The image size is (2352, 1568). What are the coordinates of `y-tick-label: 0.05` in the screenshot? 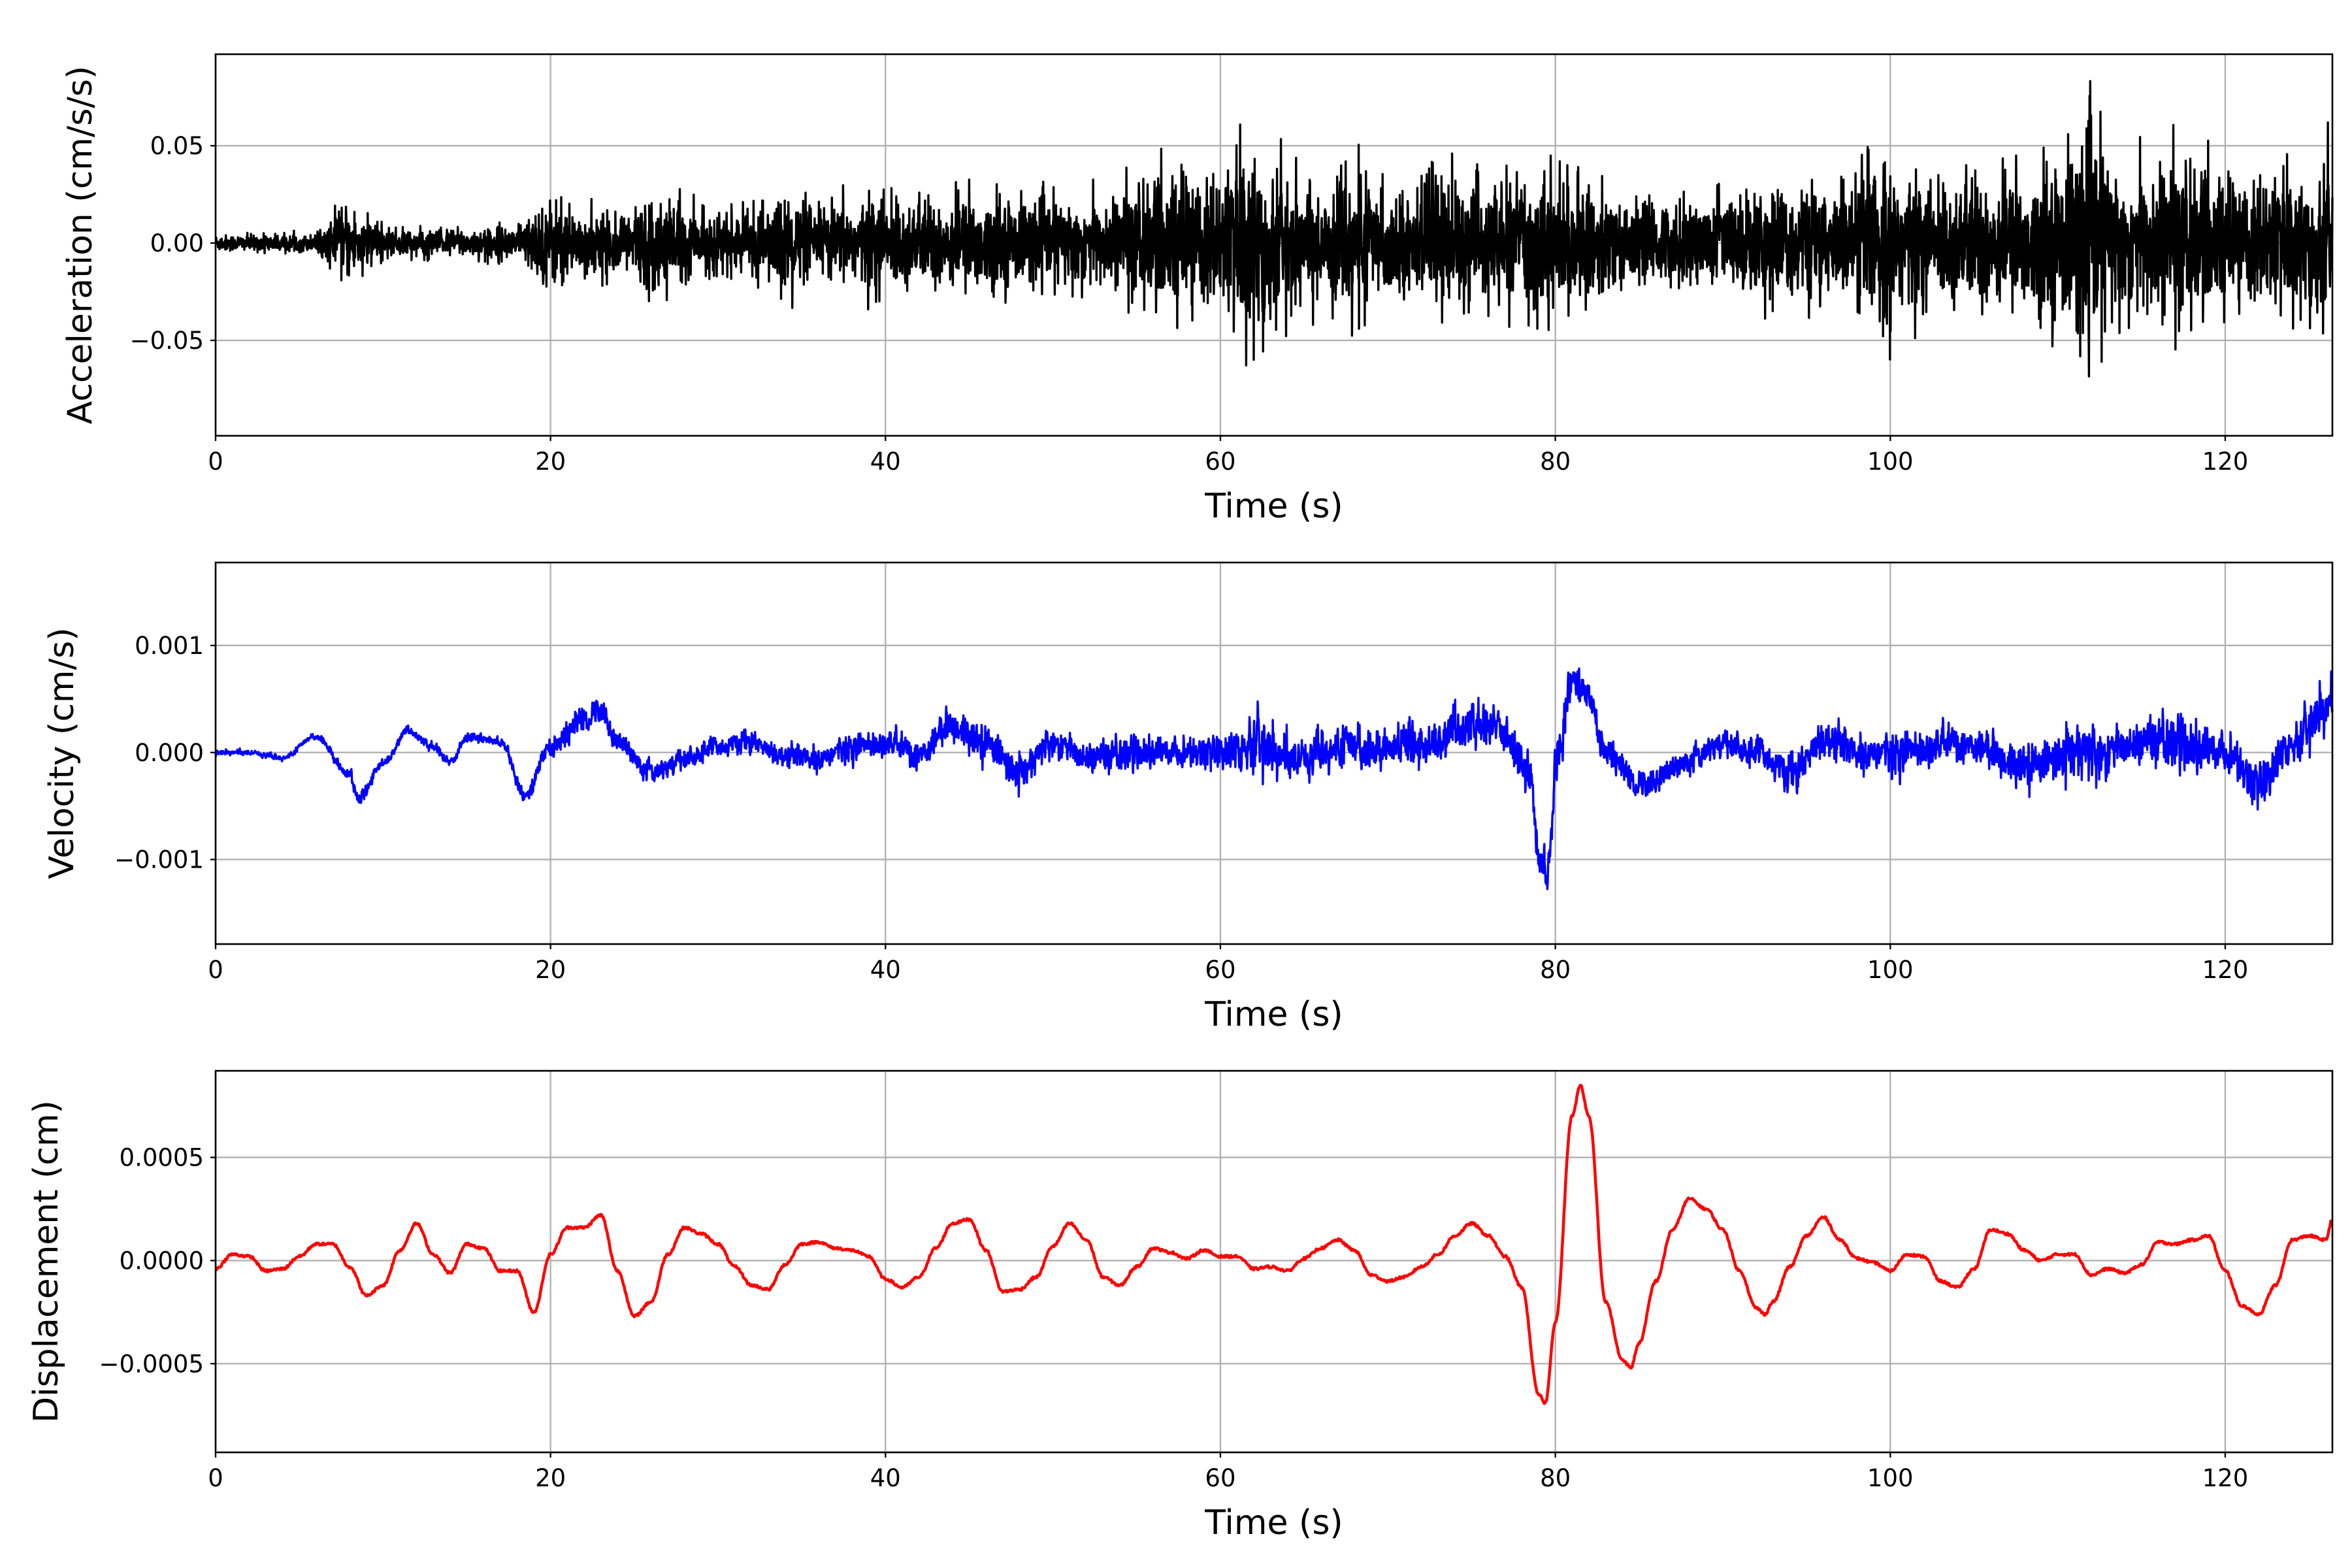 It's located at (177, 146).